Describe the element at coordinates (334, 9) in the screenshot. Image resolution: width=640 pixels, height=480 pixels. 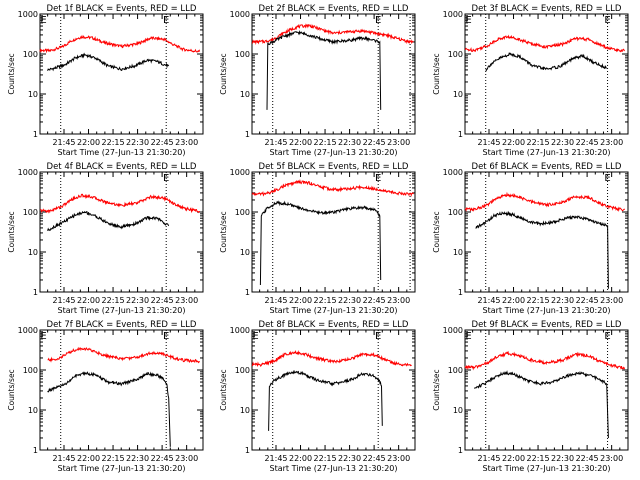
I see `panel-title: Det 2f BLACK = Events, RED = LLD` at that location.